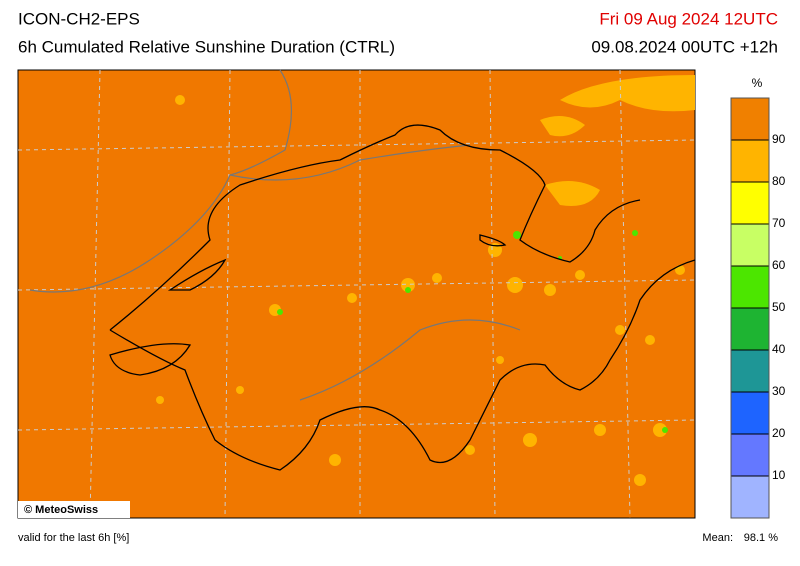  Describe the element at coordinates (688, 18) in the screenshot. I see `valid-date: Fri 09 Aug 2024 12UTC` at that location.